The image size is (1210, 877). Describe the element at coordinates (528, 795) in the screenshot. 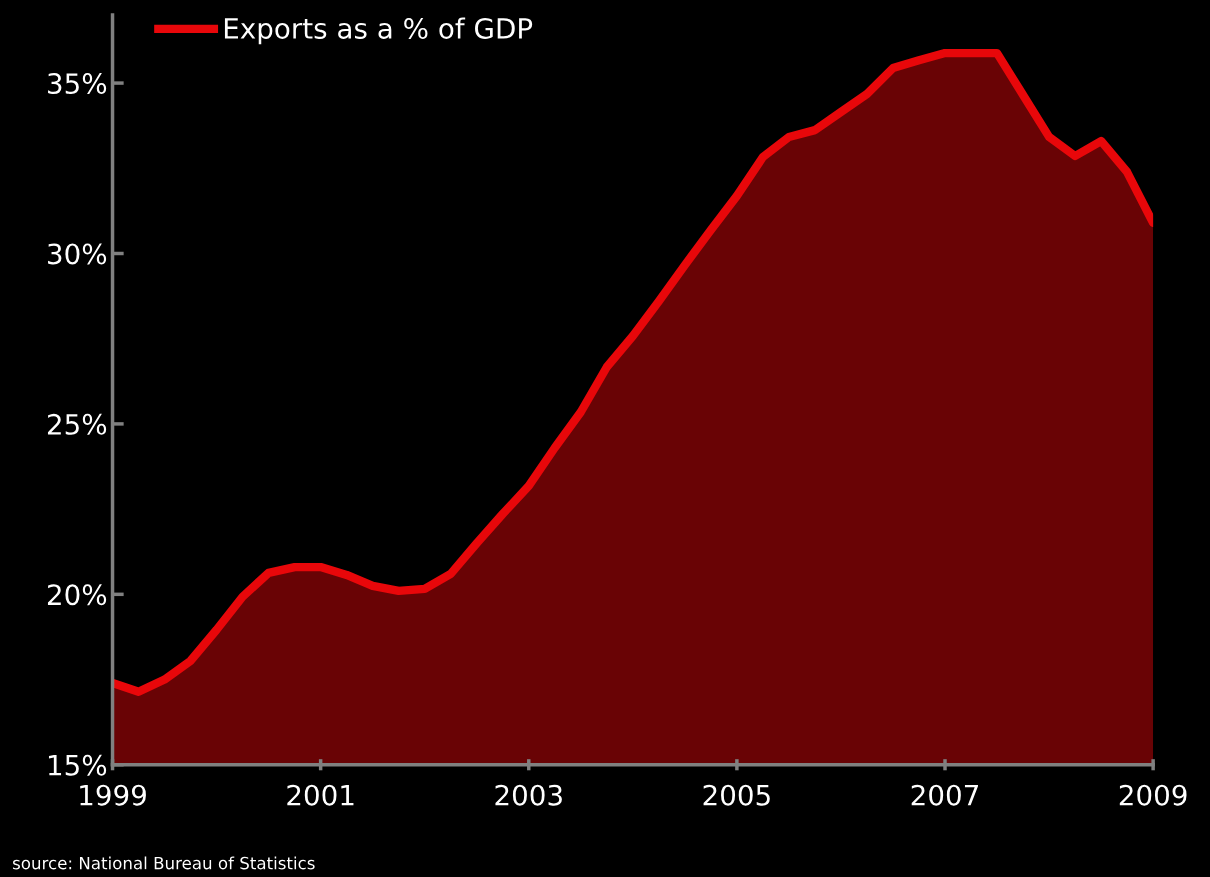

I see `x-tick-label: 2003` at that location.